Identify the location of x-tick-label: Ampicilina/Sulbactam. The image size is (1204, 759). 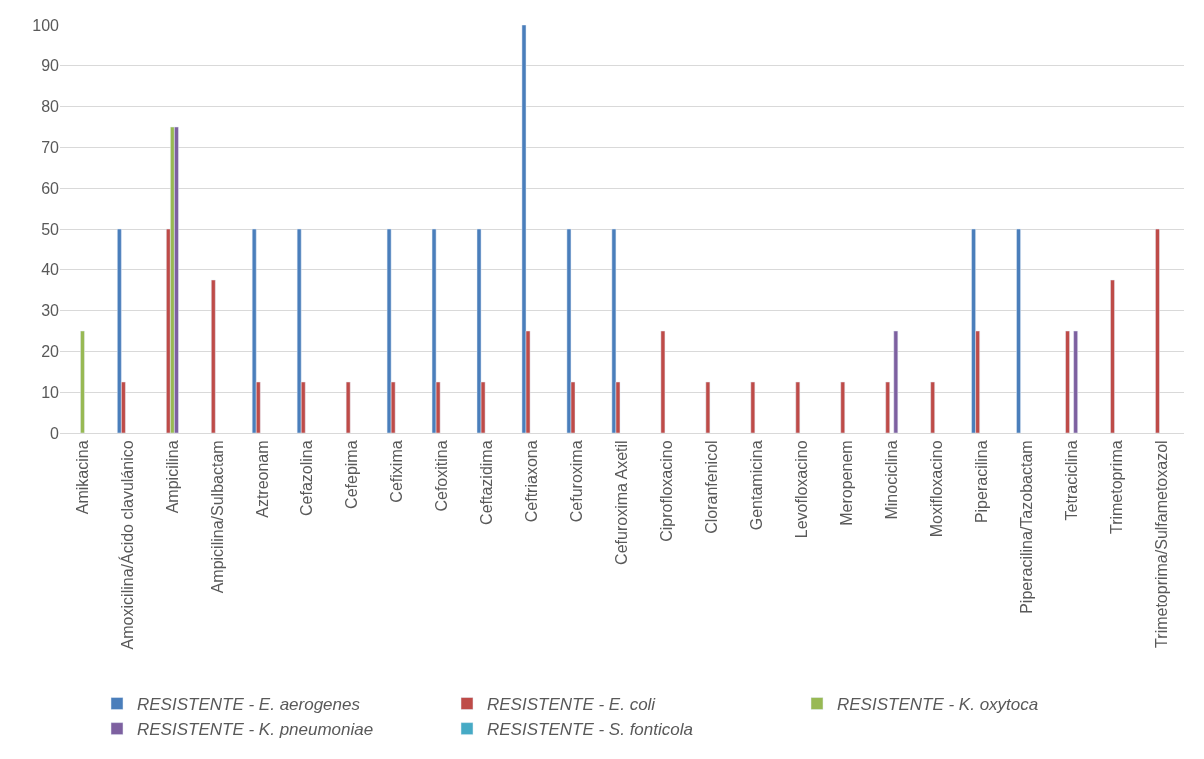
(217, 517).